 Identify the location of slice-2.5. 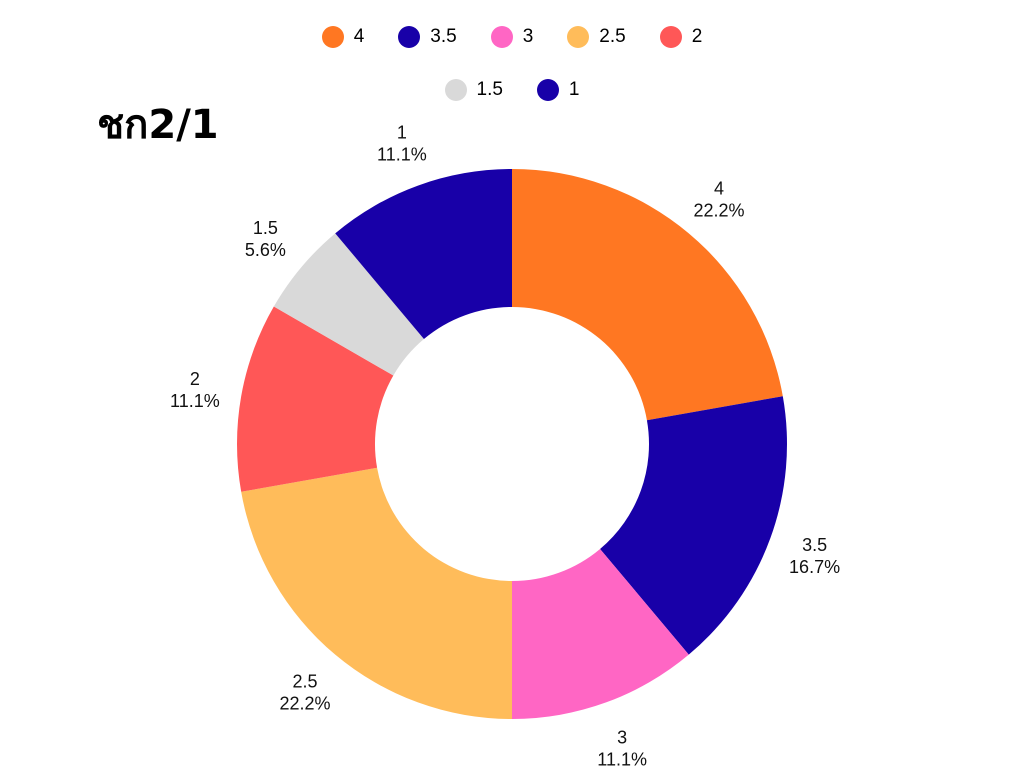
(377, 593).